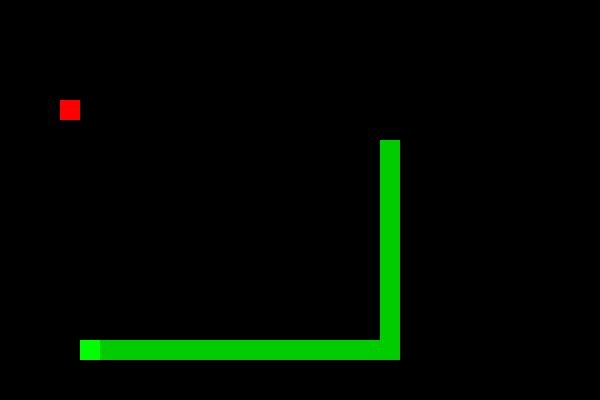 The image size is (600, 400). What do you see at coordinates (90, 350) in the screenshot?
I see `snake-head` at bounding box center [90, 350].